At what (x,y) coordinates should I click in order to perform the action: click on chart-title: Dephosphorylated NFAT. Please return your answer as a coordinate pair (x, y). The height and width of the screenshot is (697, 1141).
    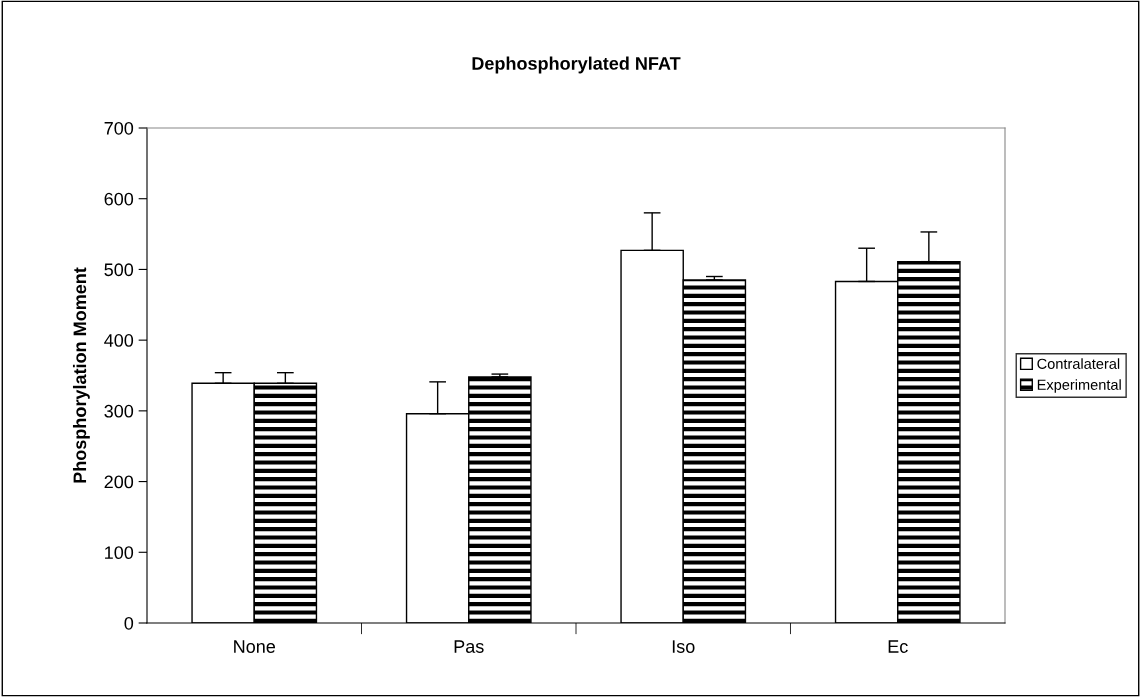
    Looking at the image, I should click on (576, 65).